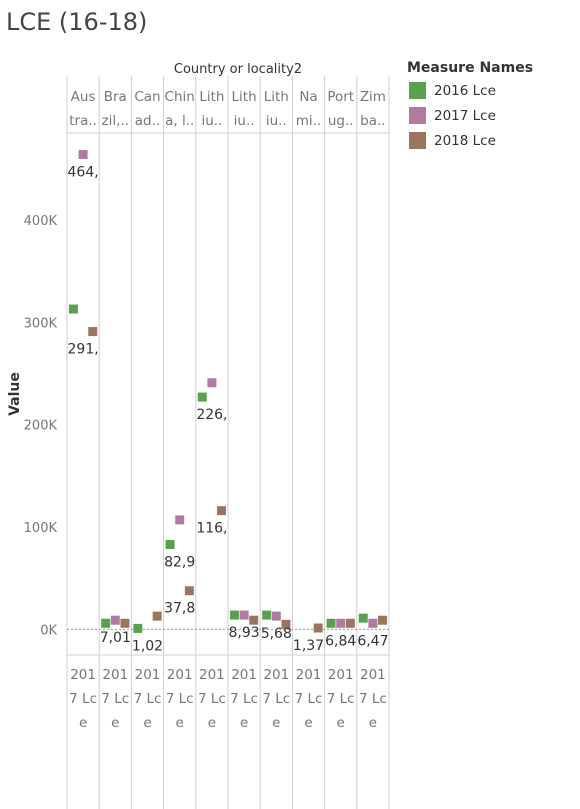 Image resolution: width=580 pixels, height=809 pixels. Describe the element at coordinates (308, 97) in the screenshot. I see `column-header-text: Na` at that location.